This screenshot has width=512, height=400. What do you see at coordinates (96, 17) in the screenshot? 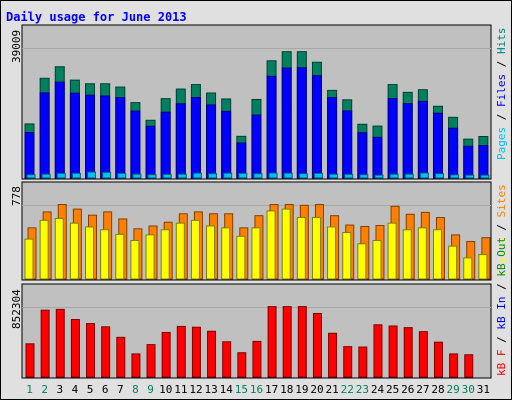
I see `chart-title: Daily usage for June 2013` at bounding box center [96, 17].